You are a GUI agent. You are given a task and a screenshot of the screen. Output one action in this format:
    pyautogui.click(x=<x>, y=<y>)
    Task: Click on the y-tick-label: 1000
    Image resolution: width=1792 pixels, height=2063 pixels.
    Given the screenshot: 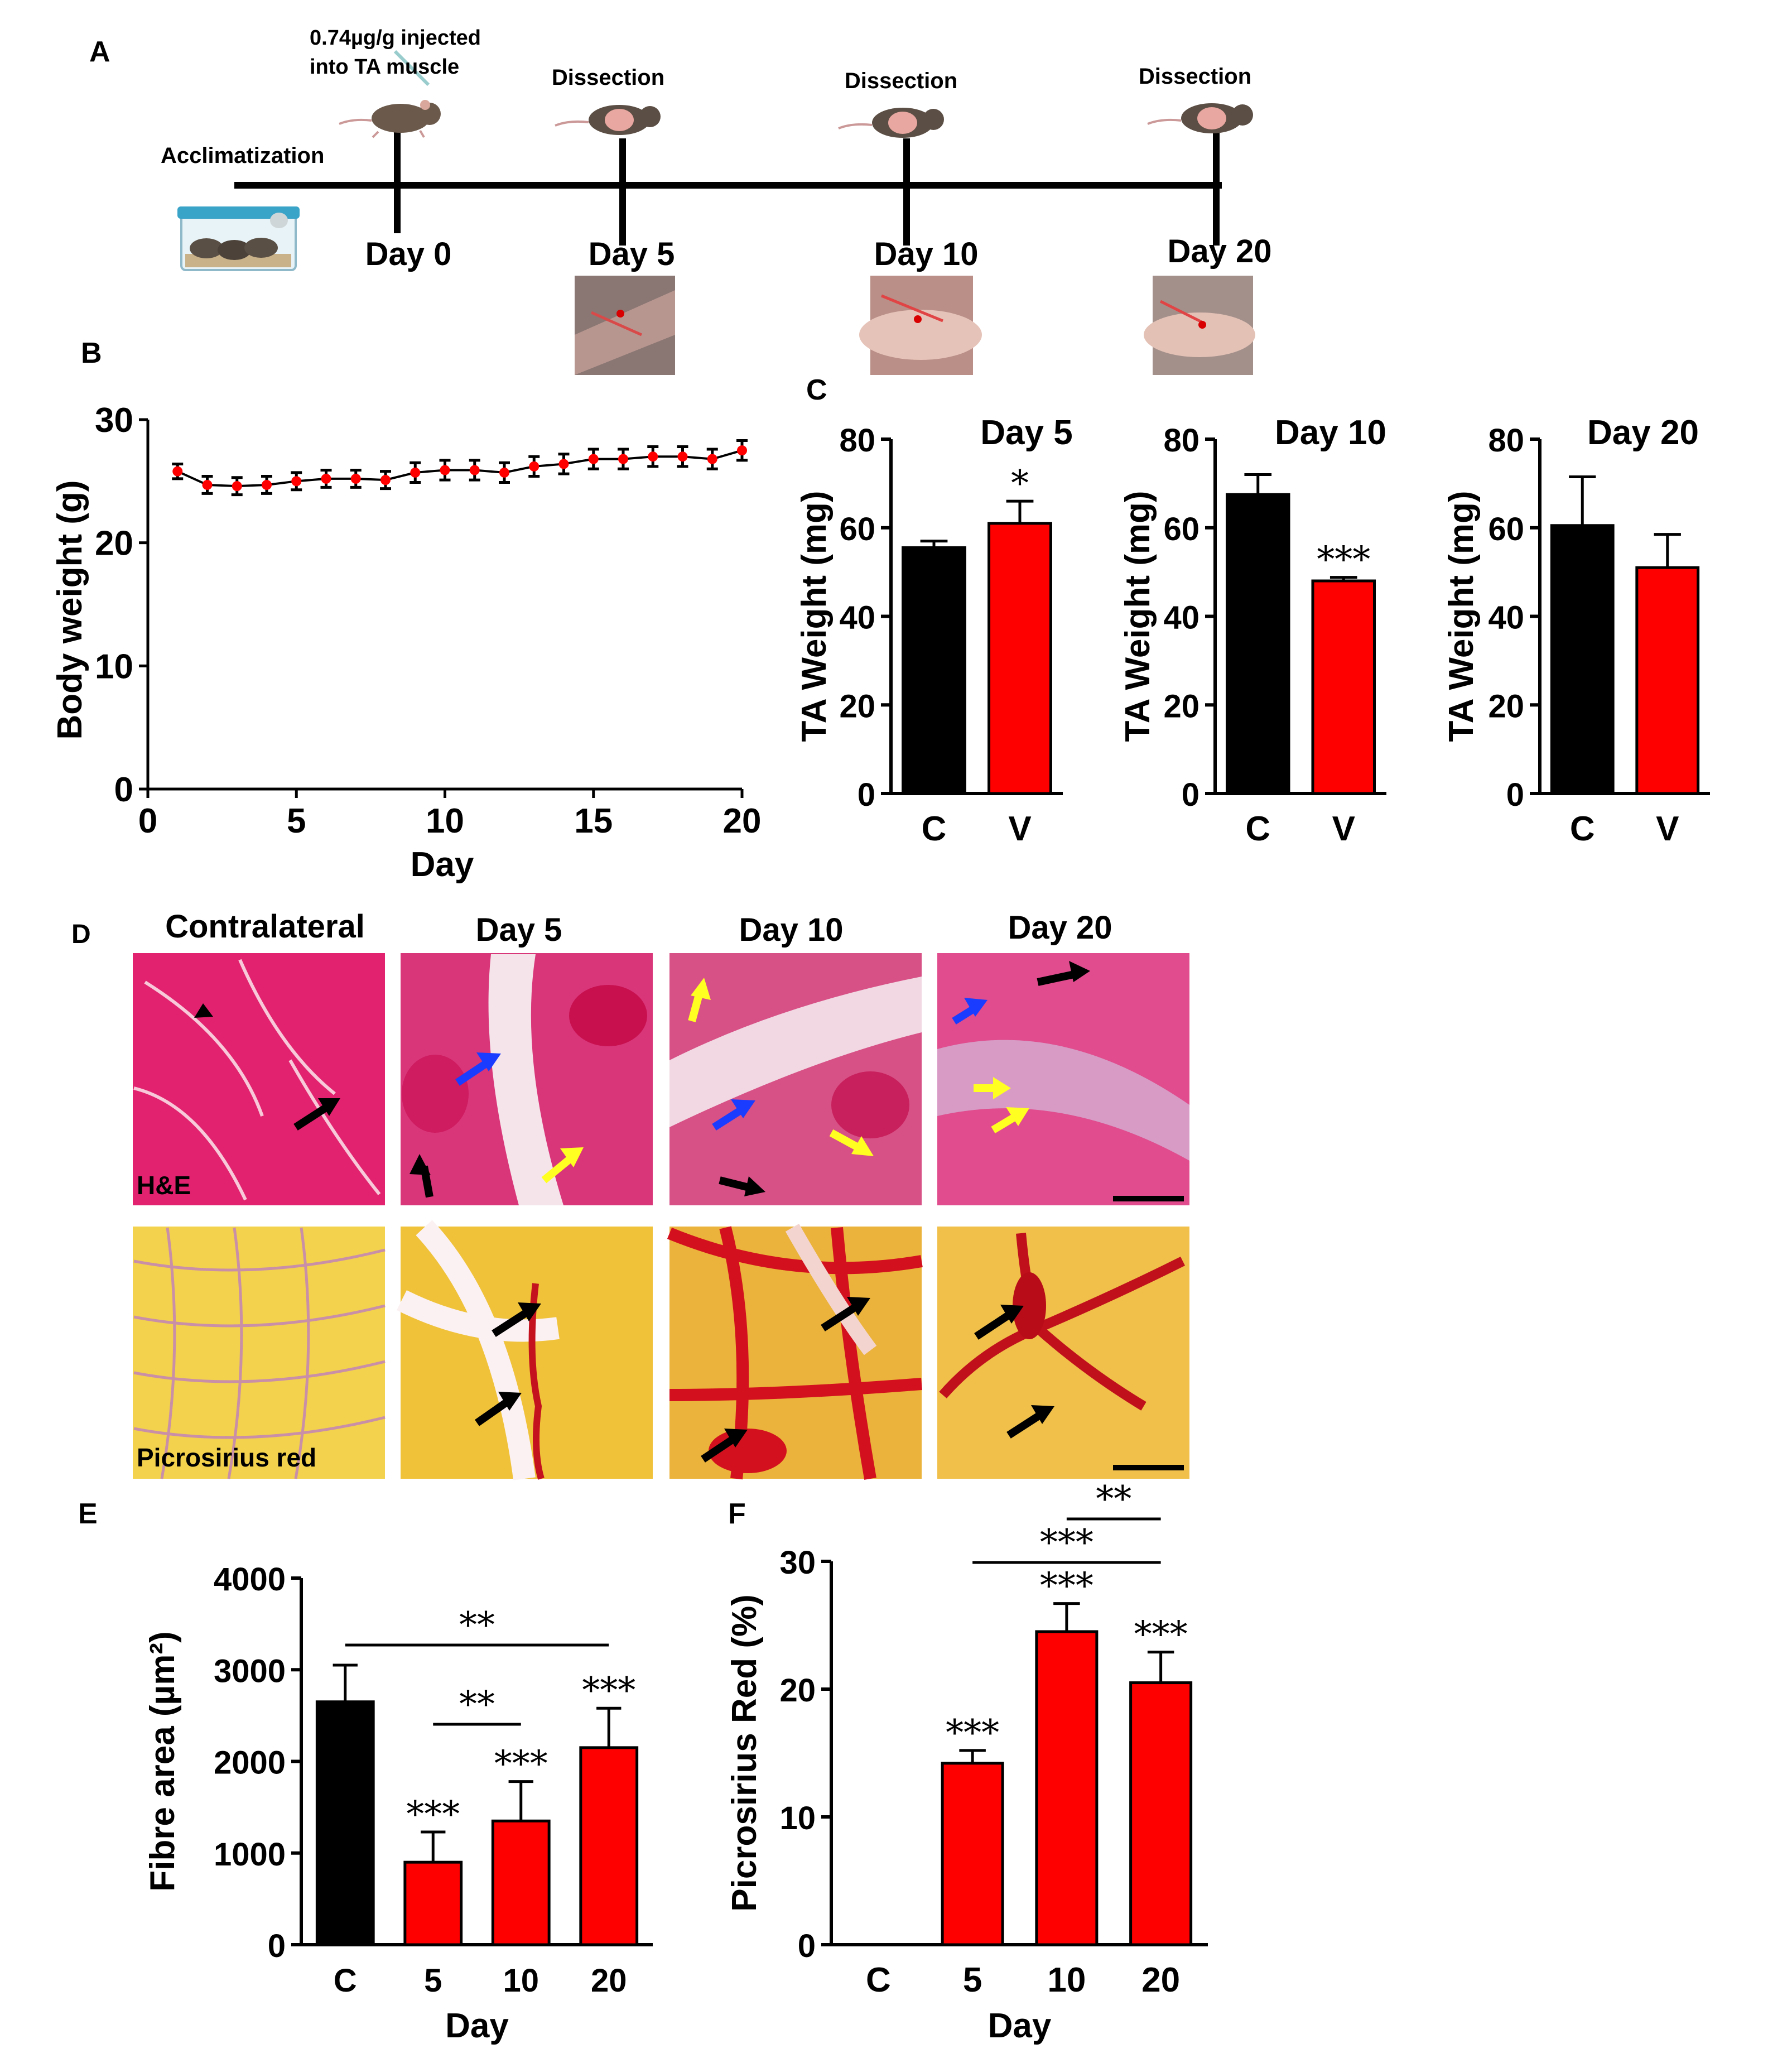 What is the action you would take?
    pyautogui.click(x=250, y=1854)
    